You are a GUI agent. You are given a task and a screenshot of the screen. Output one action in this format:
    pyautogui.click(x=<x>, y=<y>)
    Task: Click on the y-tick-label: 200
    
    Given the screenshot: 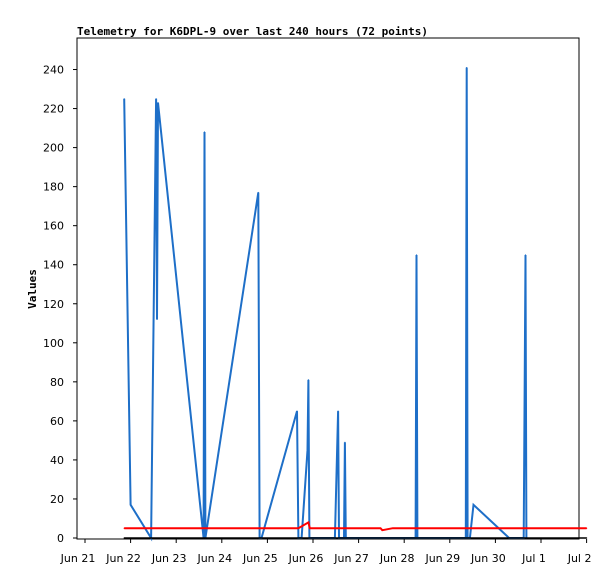 What is the action you would take?
    pyautogui.click(x=53, y=148)
    